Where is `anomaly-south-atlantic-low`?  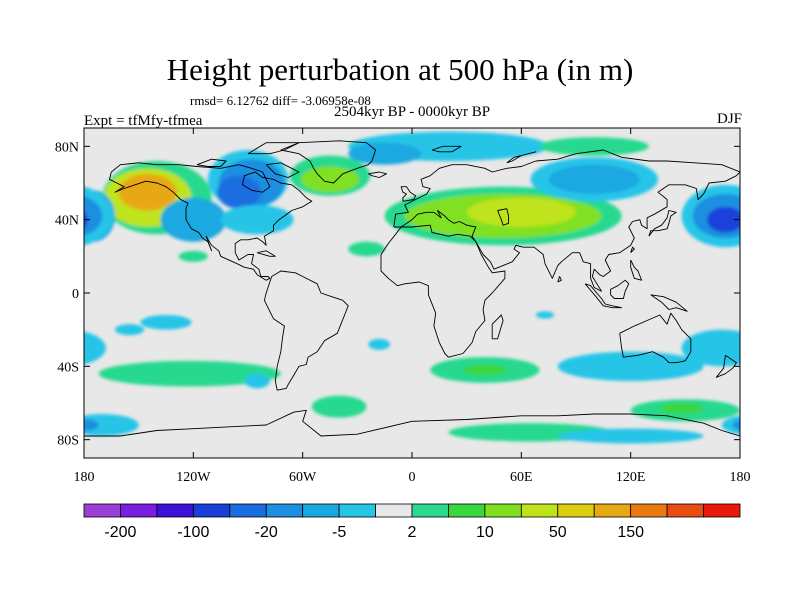
anomaly-south-atlantic-low is located at coordinates (379, 344).